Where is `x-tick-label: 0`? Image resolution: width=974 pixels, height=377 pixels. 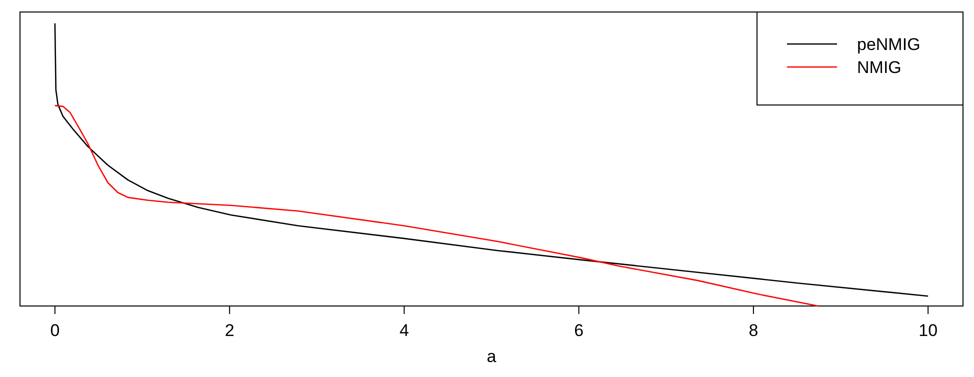 x-tick-label: 0 is located at coordinates (55, 330).